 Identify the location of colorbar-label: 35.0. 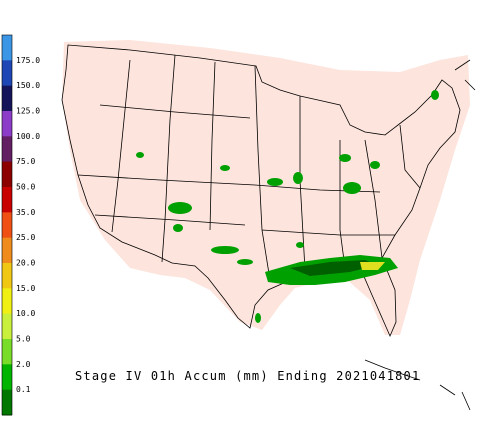
(25, 212).